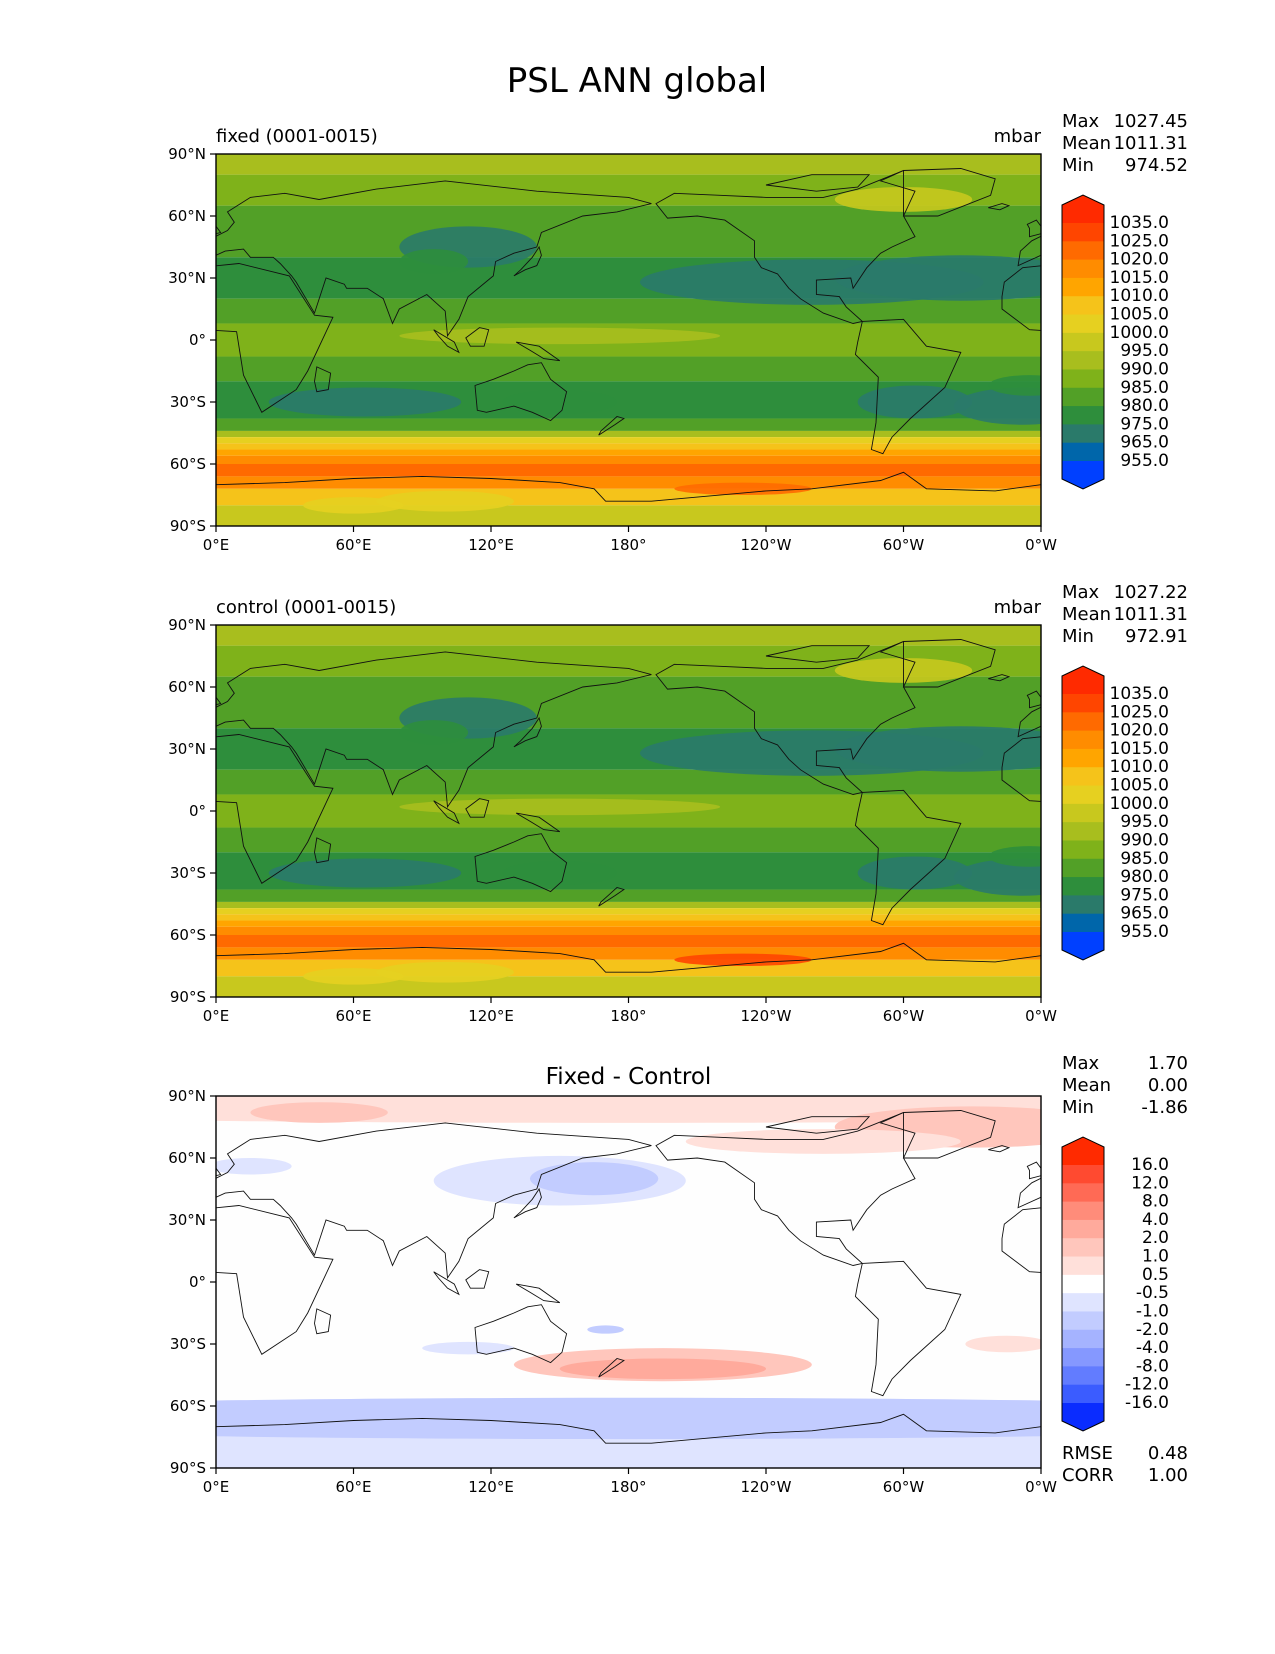  I want to click on colorbar-level-label: 1005.0, so click(1139, 786).